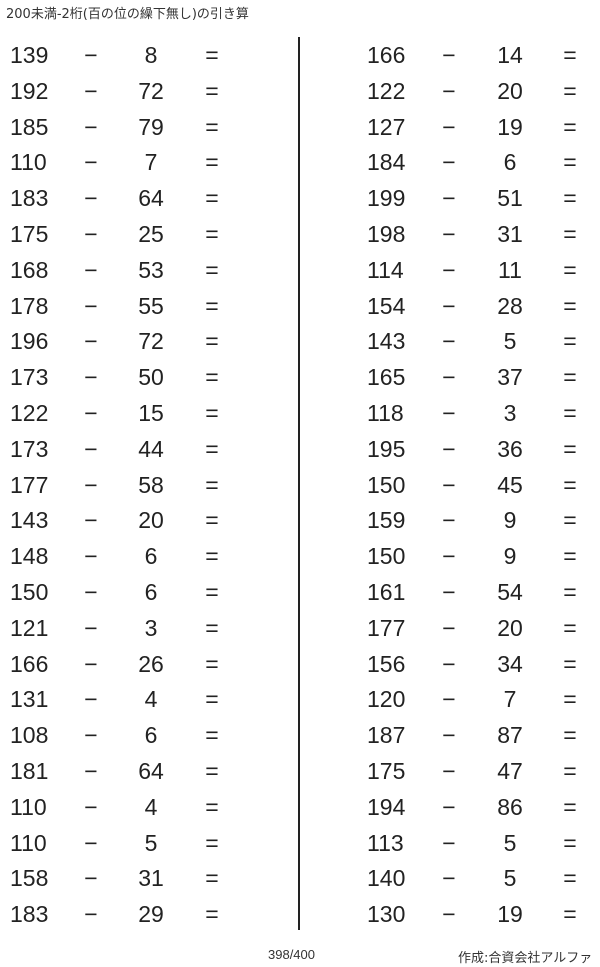 This screenshot has width=600, height=967. Describe the element at coordinates (386, 90) in the screenshot. I see `minuend: 122` at that location.